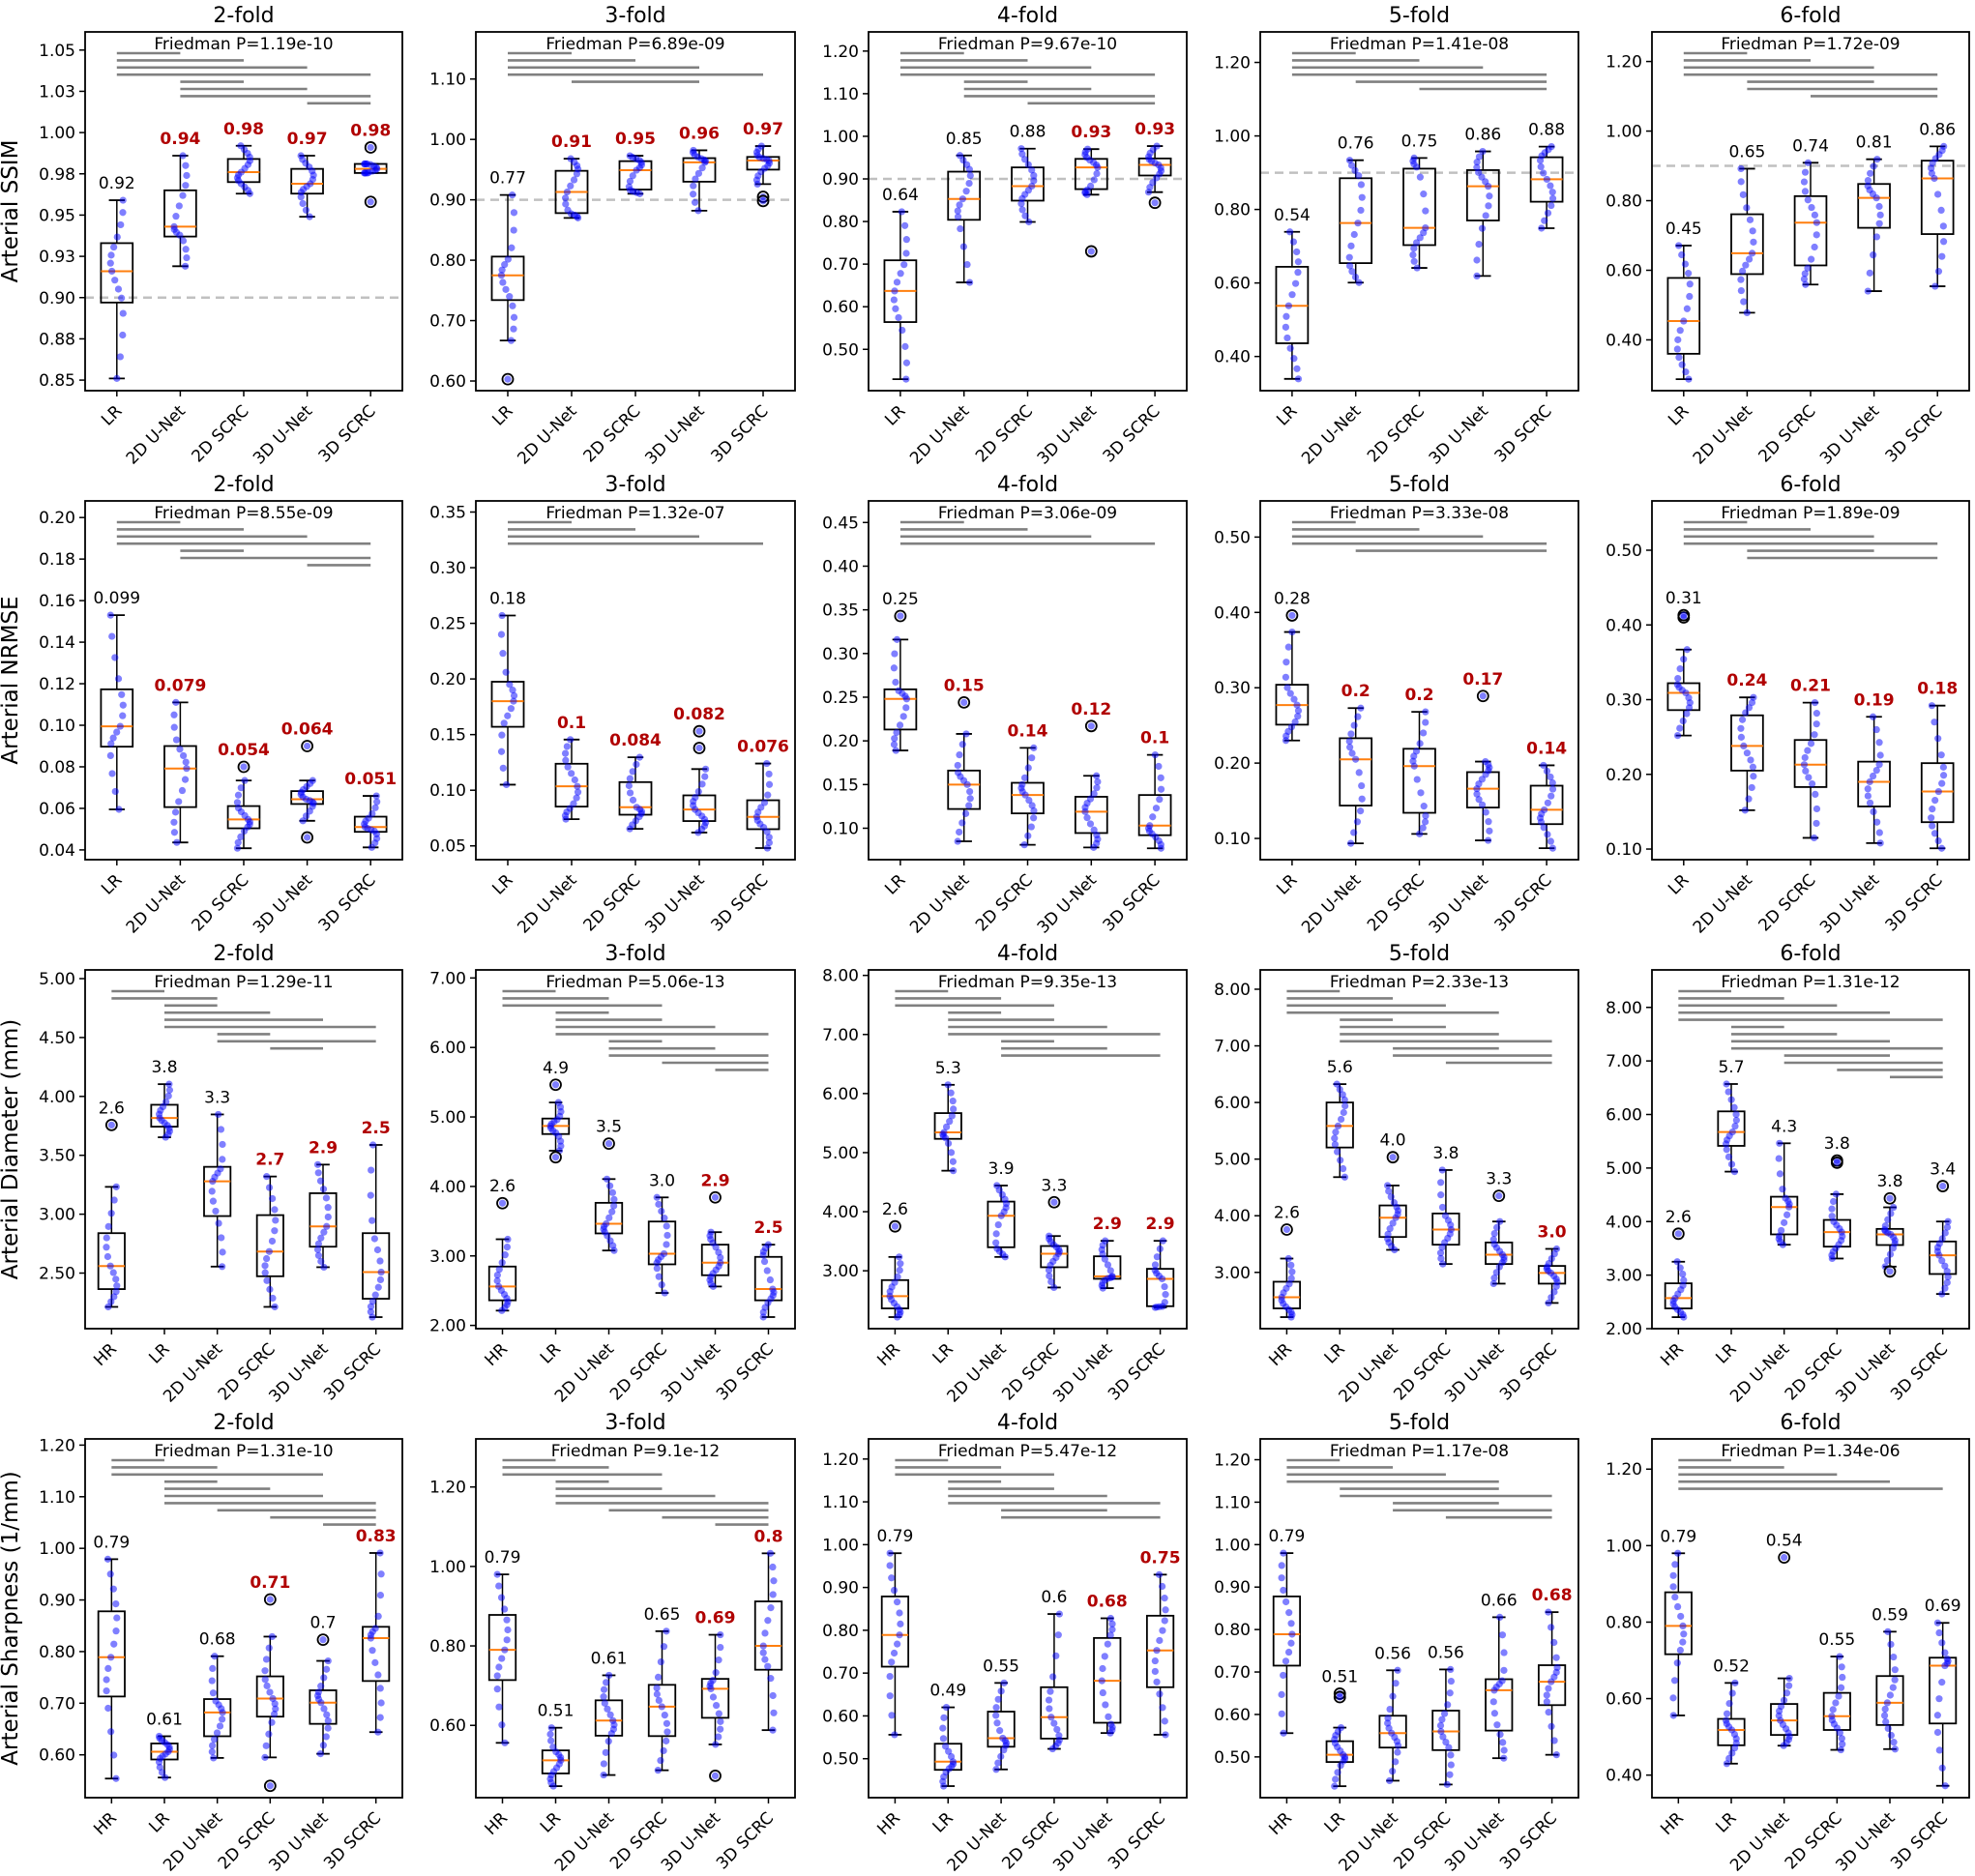 Image resolution: width=1975 pixels, height=1876 pixels. Describe the element at coordinates (965, 139) in the screenshot. I see `median-value-label: 0.85` at that location.